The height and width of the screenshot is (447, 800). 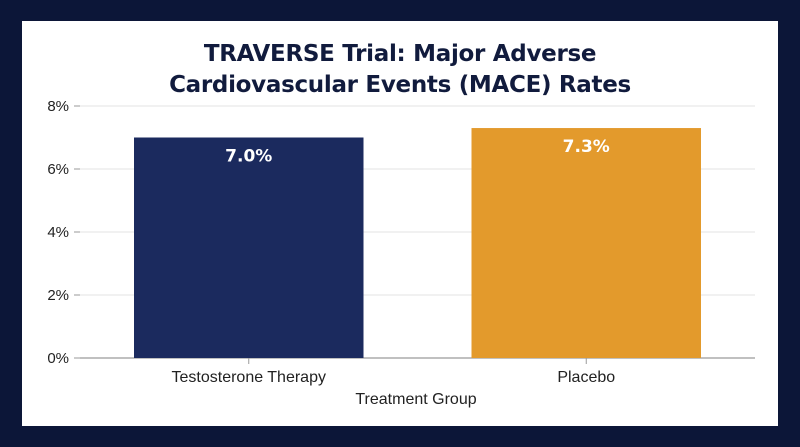 What do you see at coordinates (248, 157) in the screenshot?
I see `data-label: 7.0%` at bounding box center [248, 157].